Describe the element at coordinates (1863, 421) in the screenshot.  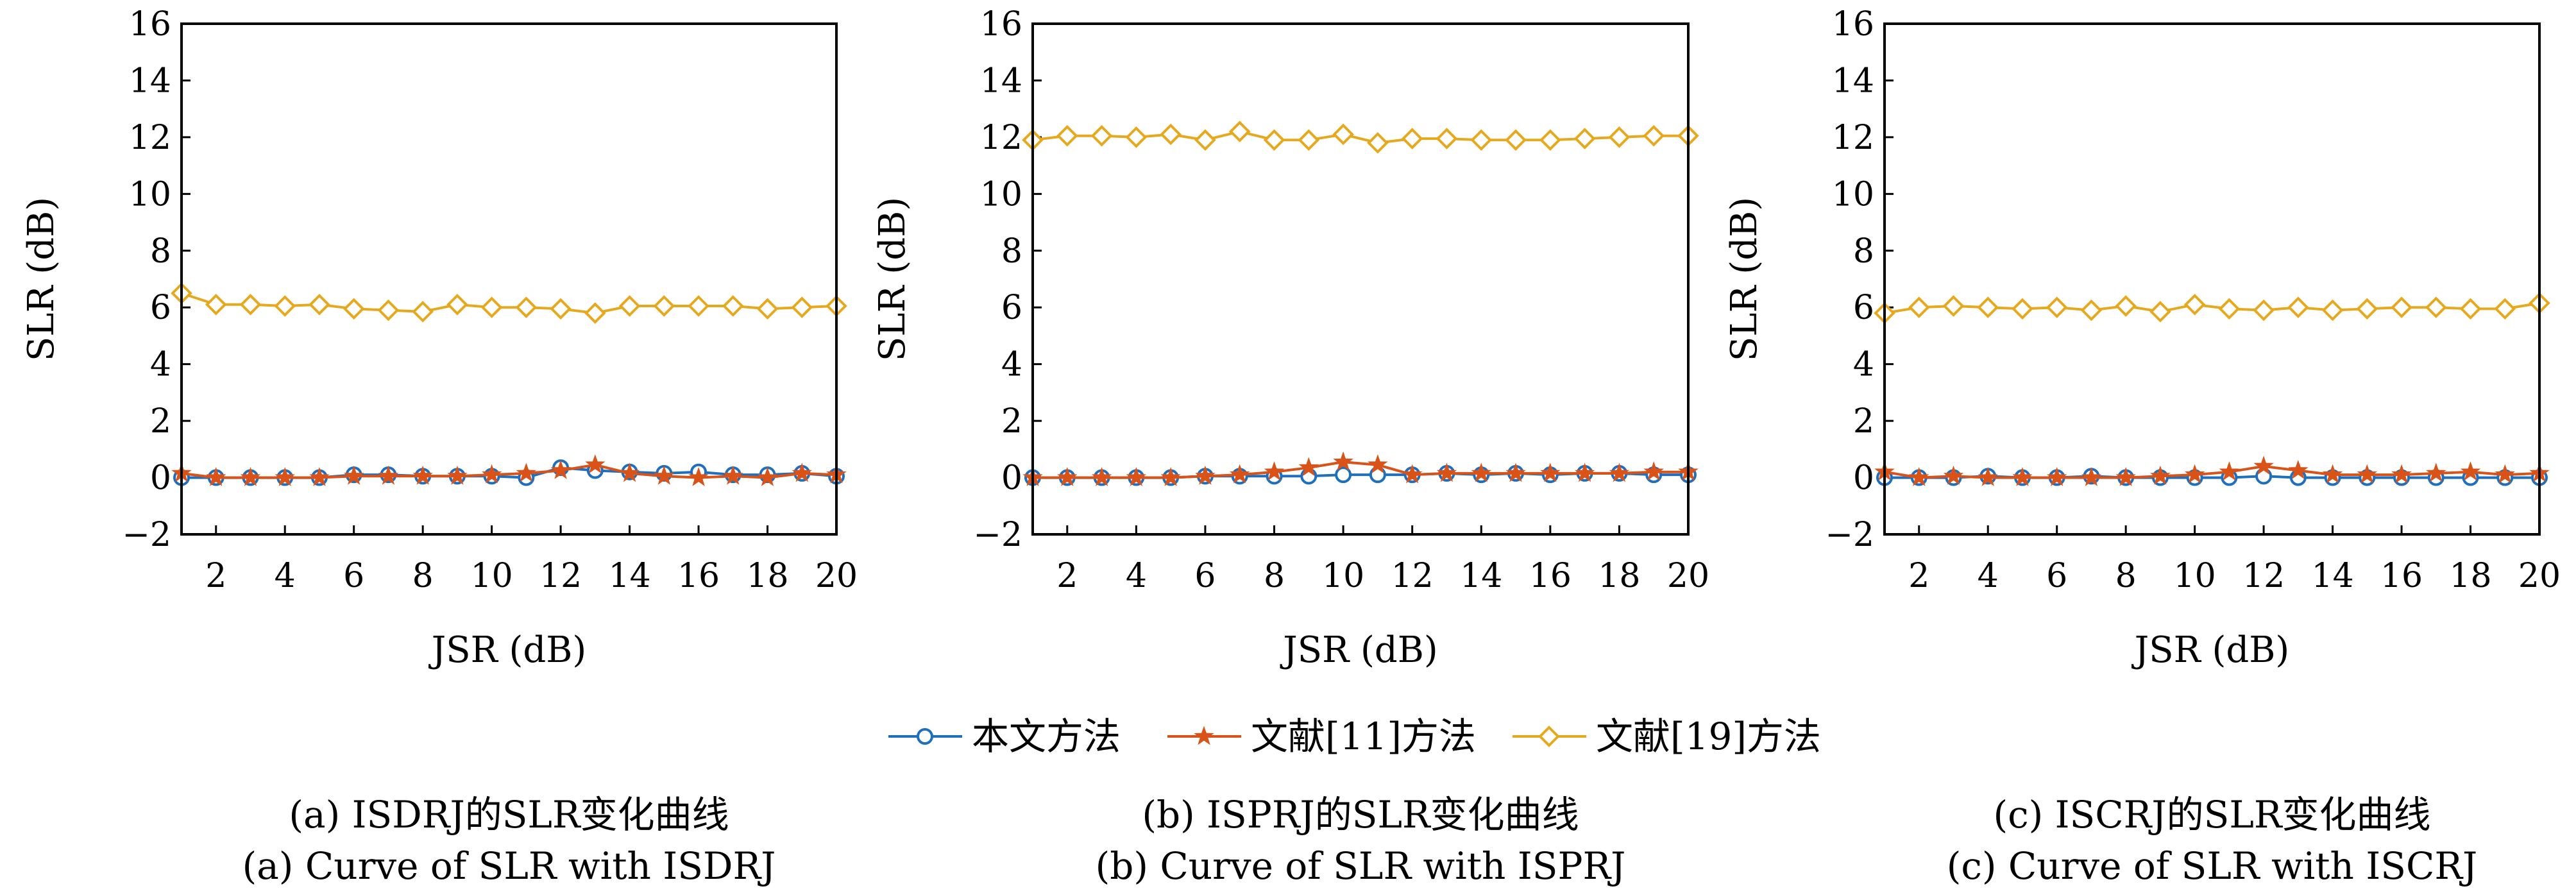
I see `y-tick-label: 2` at that location.